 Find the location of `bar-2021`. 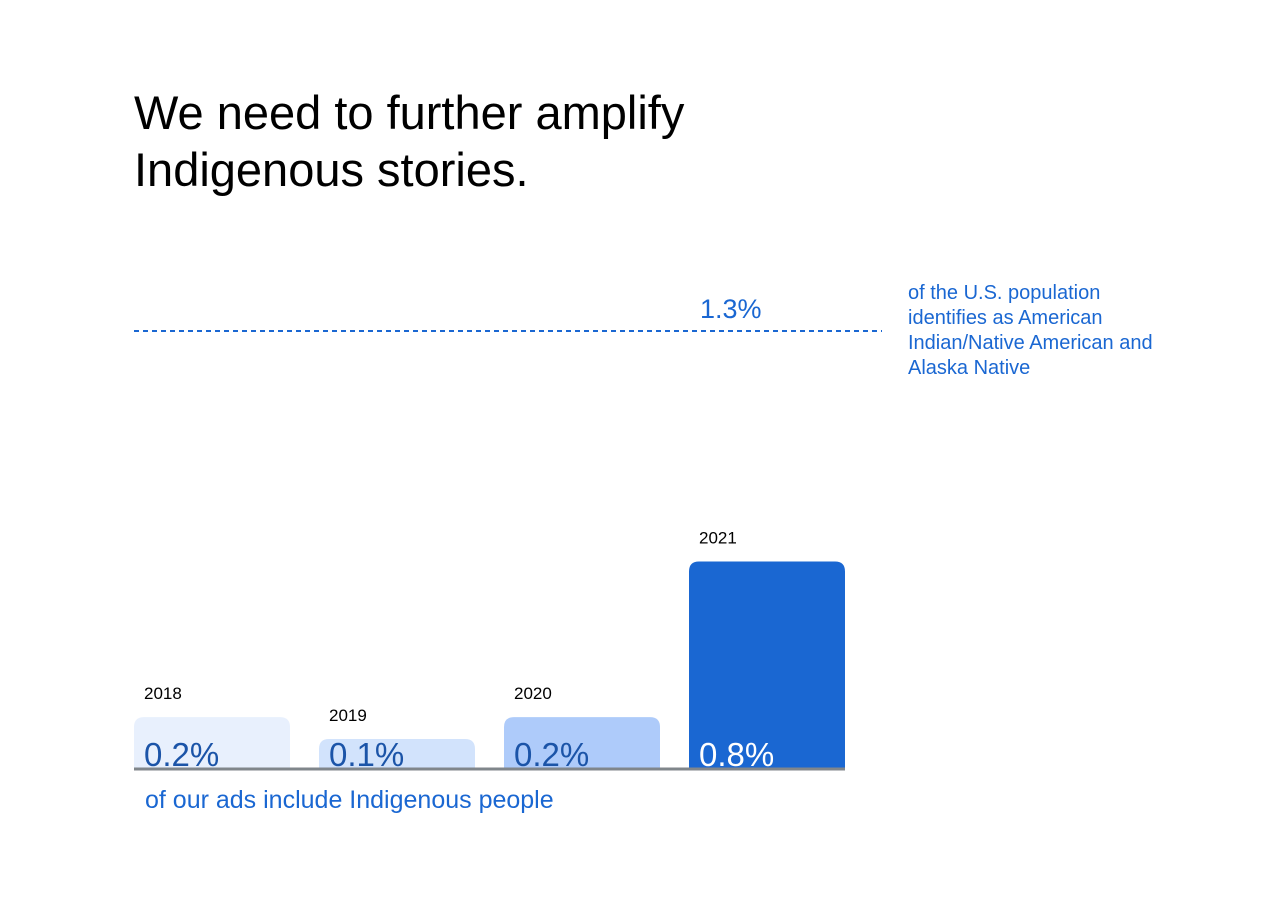

bar-2021 is located at coordinates (767, 665).